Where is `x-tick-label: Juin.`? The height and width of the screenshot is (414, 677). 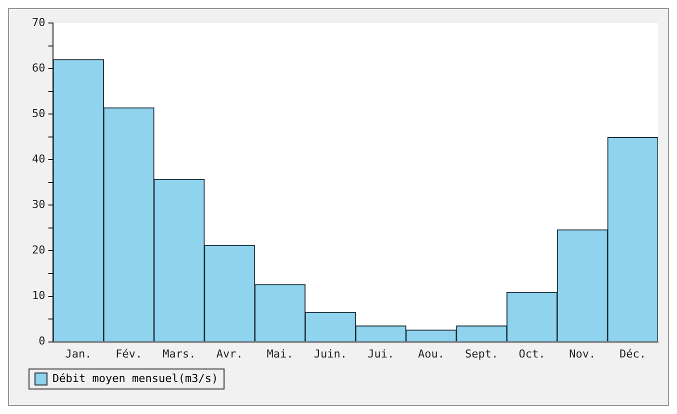
x-tick-label: Juin. is located at coordinates (330, 353).